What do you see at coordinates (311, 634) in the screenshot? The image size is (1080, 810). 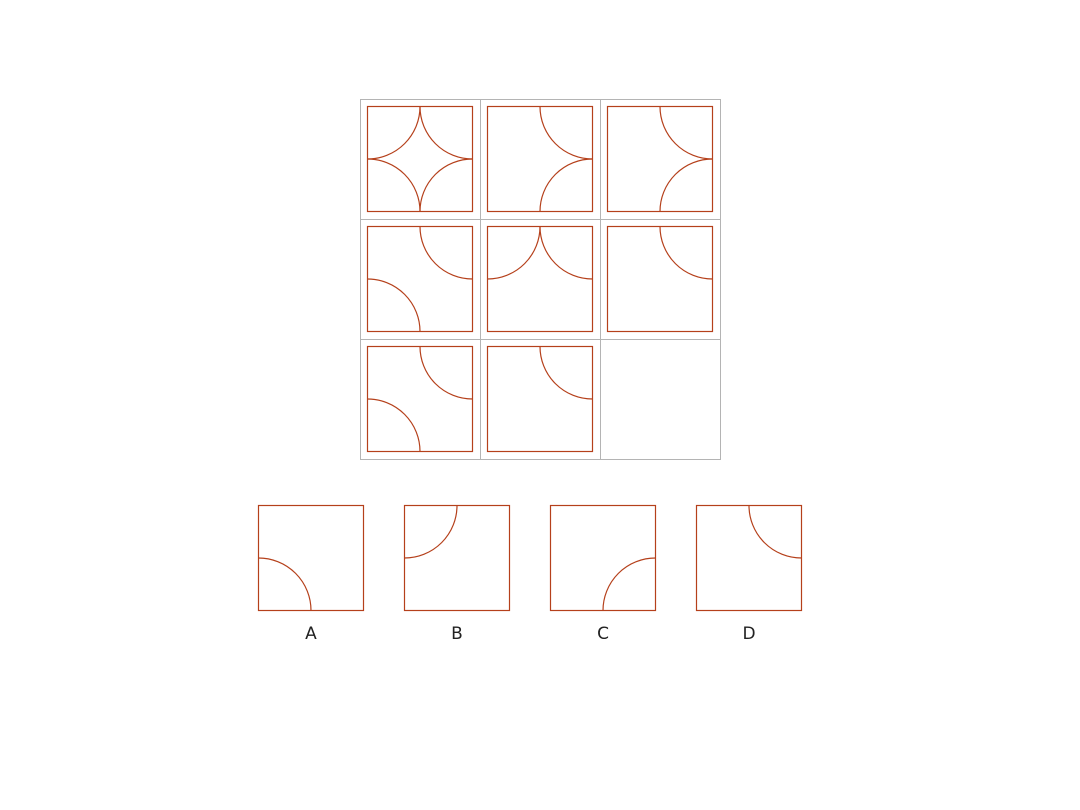 I see `option-a-label: A` at bounding box center [311, 634].